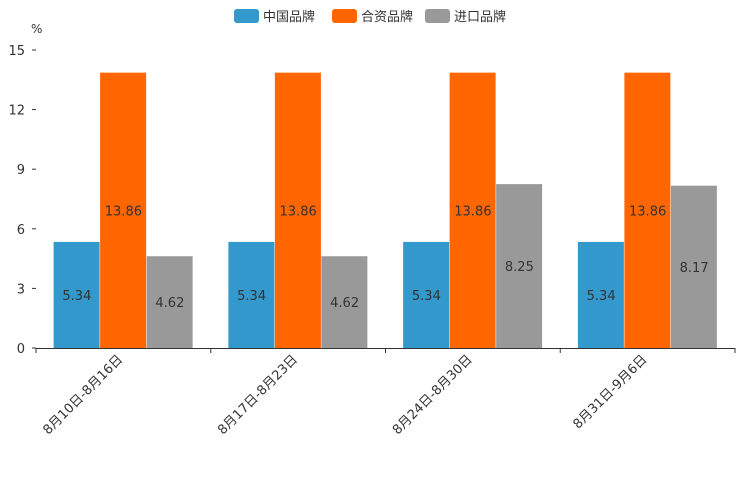 Image resolution: width=744 pixels, height=496 pixels. Describe the element at coordinates (258, 395) in the screenshot. I see `x-tick-label: 8月17日-8月23日` at that location.